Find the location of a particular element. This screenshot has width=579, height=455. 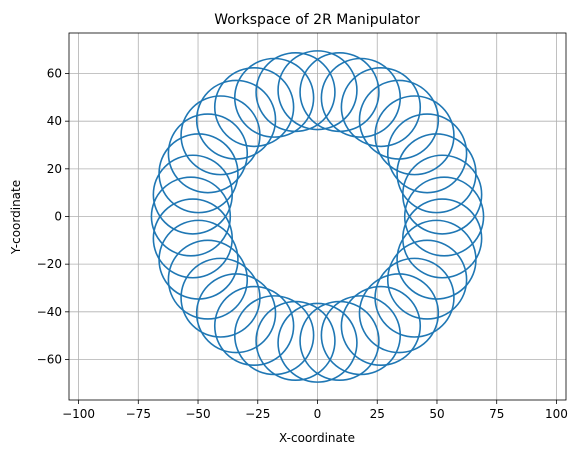

x-tick-label: 0 is located at coordinates (318, 414).